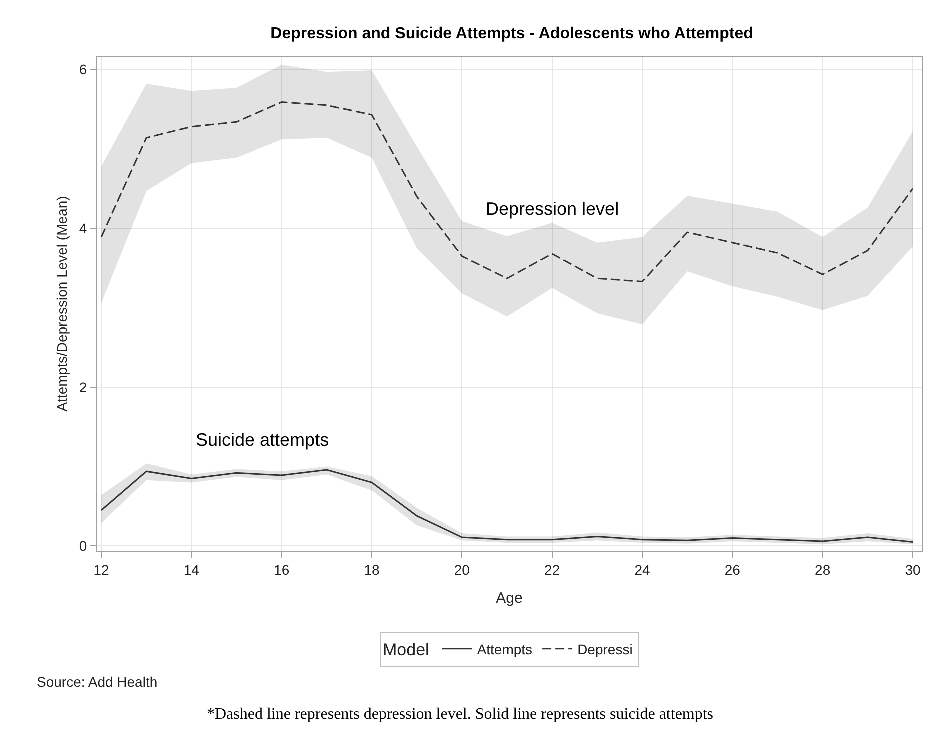 The height and width of the screenshot is (734, 931). Describe the element at coordinates (605, 649) in the screenshot. I see `legend-label: Depressi` at that location.